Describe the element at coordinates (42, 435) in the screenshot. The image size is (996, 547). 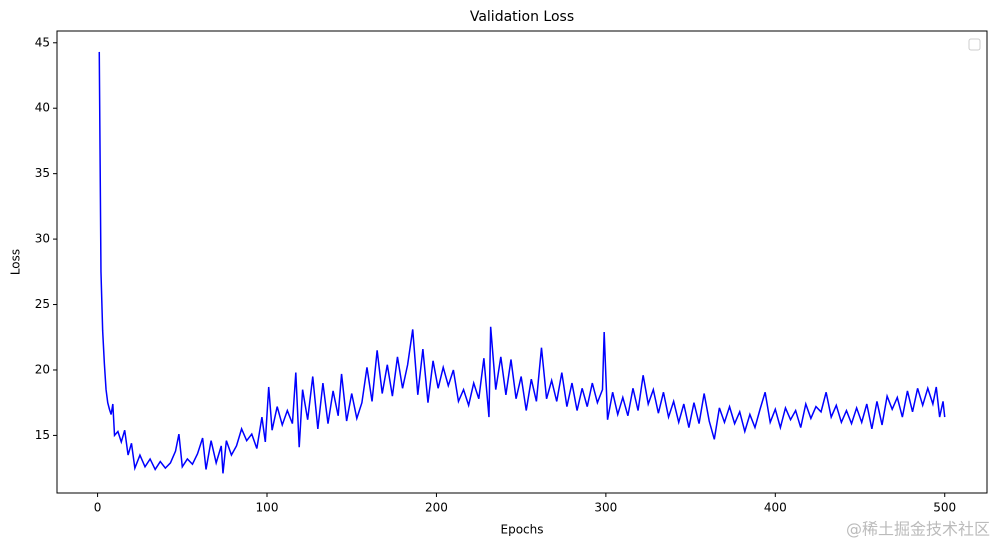
I see `y-tick-label: 15` at that location.